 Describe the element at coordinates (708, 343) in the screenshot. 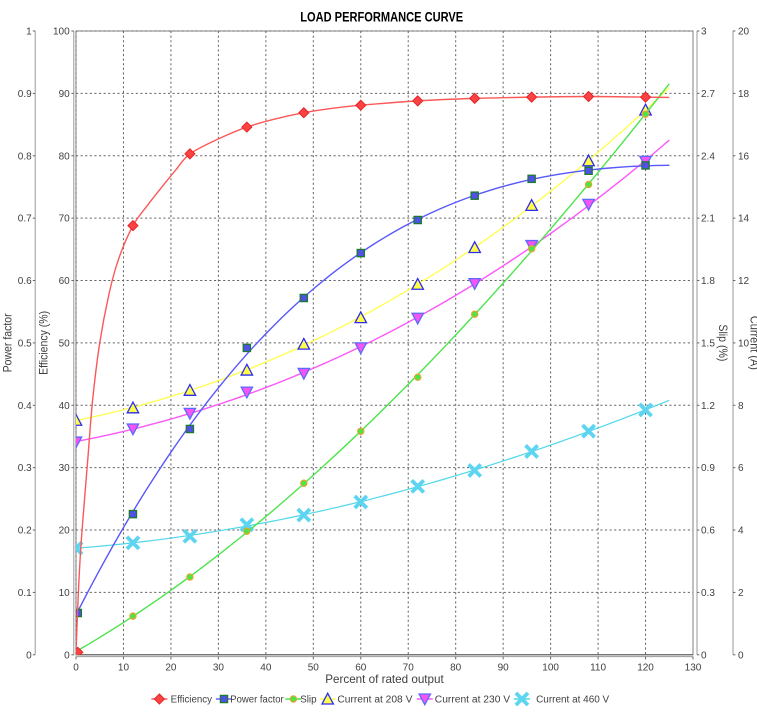

I see `svg-text: 1.5` at that location.